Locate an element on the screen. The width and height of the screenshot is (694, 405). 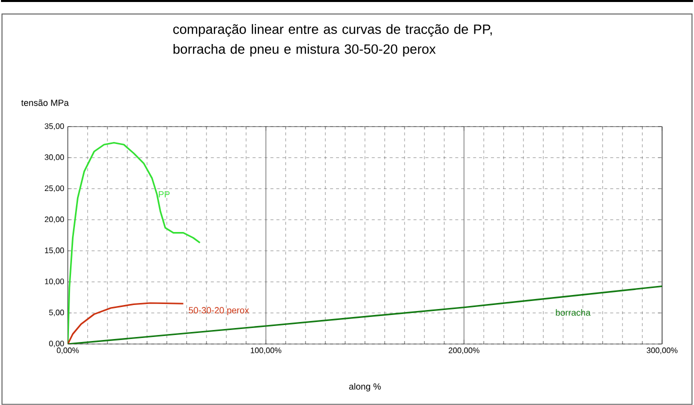
chart-title: comparação linear entre as curvas de tracção de PP, borracha de pneu e mistura 30-50-20 perox is located at coordinates (332, 40).